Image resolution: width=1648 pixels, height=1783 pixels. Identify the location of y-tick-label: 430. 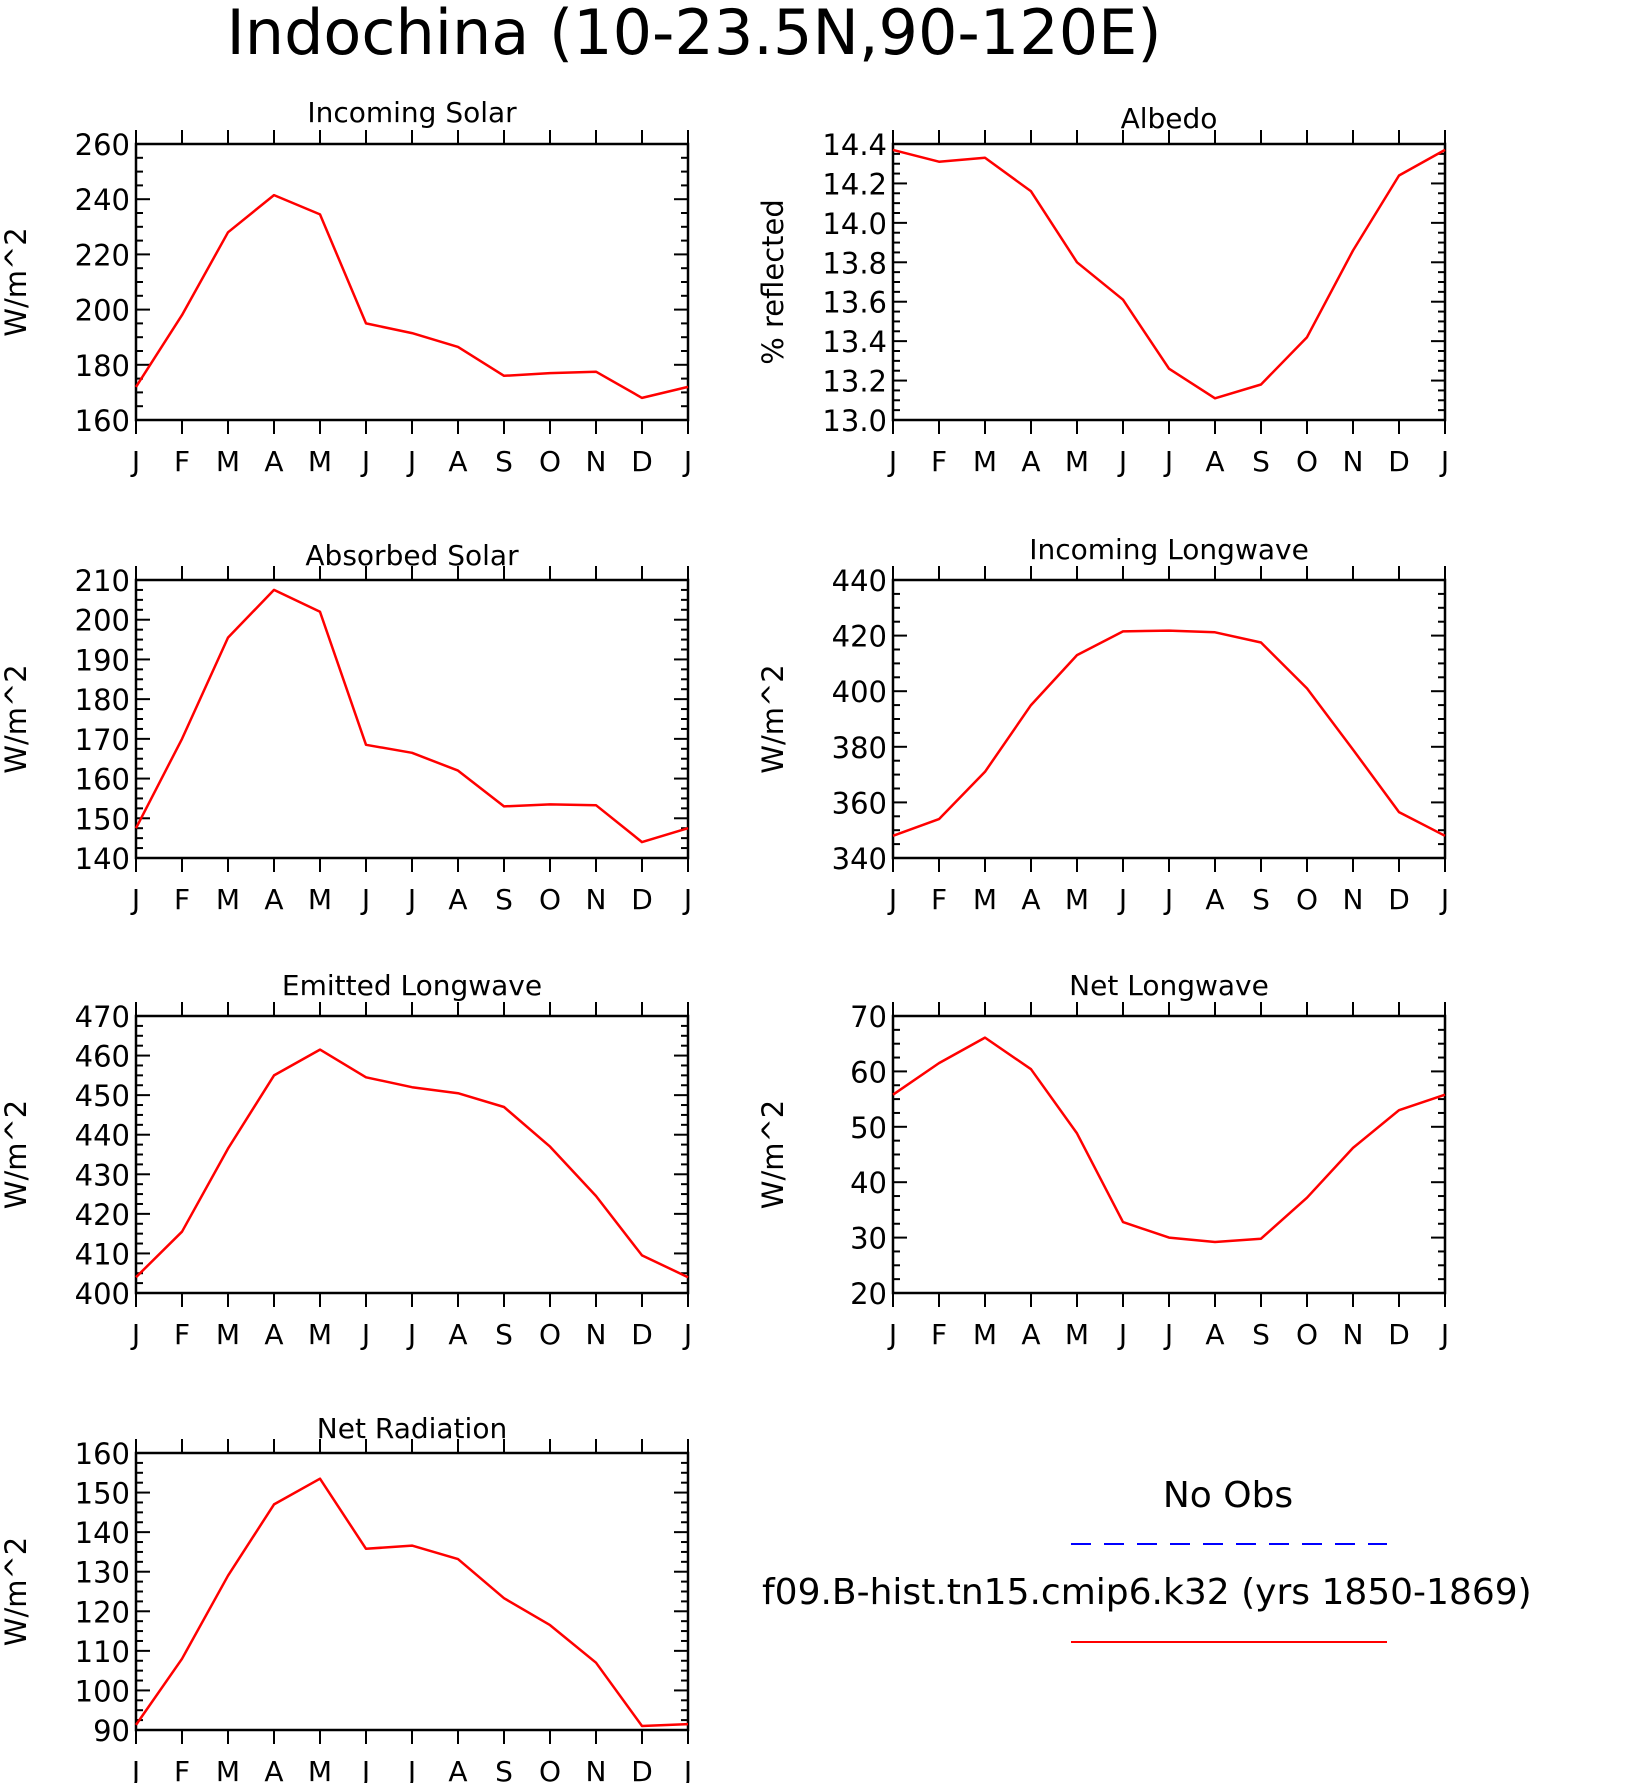
(102, 1175).